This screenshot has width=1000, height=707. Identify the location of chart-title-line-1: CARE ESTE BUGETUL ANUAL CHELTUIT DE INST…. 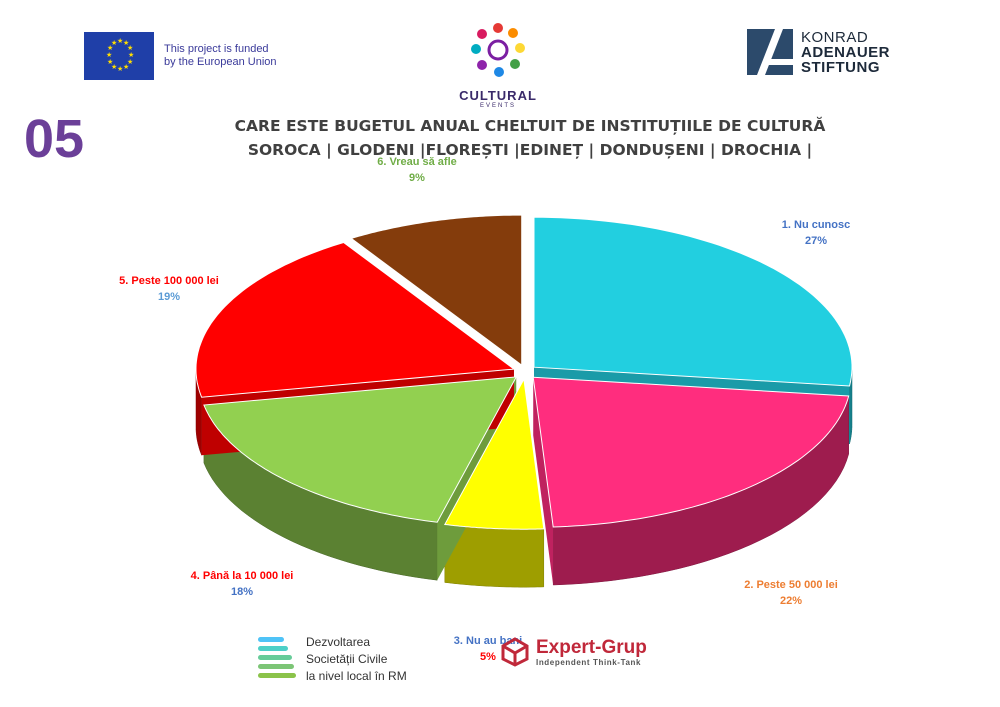
(530, 126).